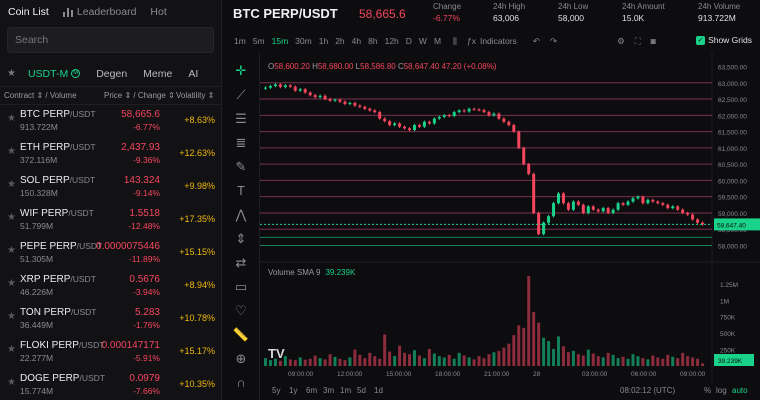 This screenshot has height=400, width=760. What do you see at coordinates (312, 390) in the screenshot?
I see `range-6m: 6m` at bounding box center [312, 390].